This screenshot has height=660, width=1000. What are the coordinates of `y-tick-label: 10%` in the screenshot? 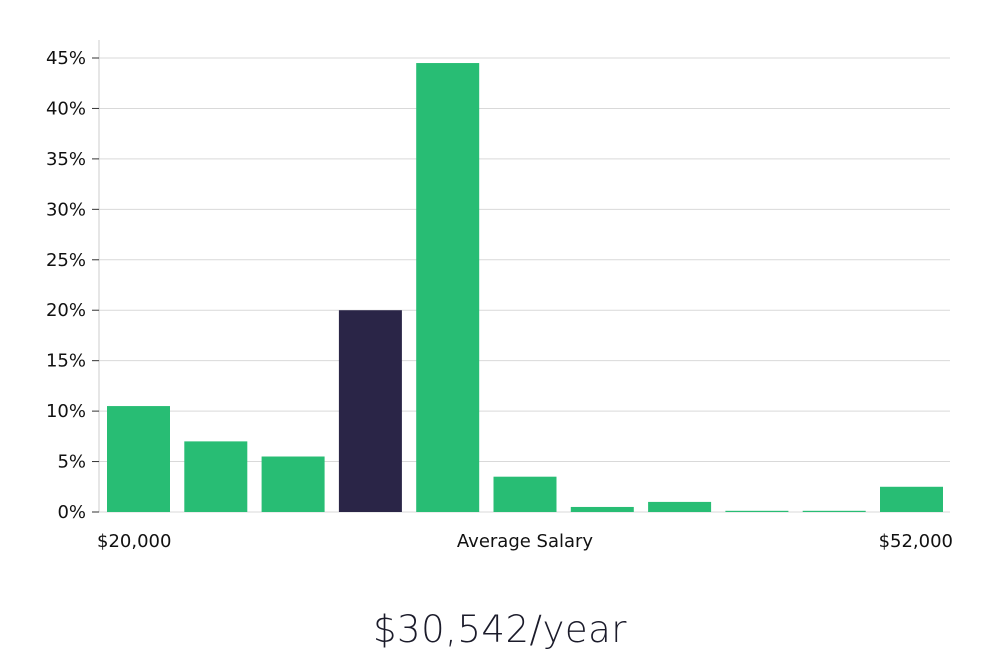 It's located at (66, 411).